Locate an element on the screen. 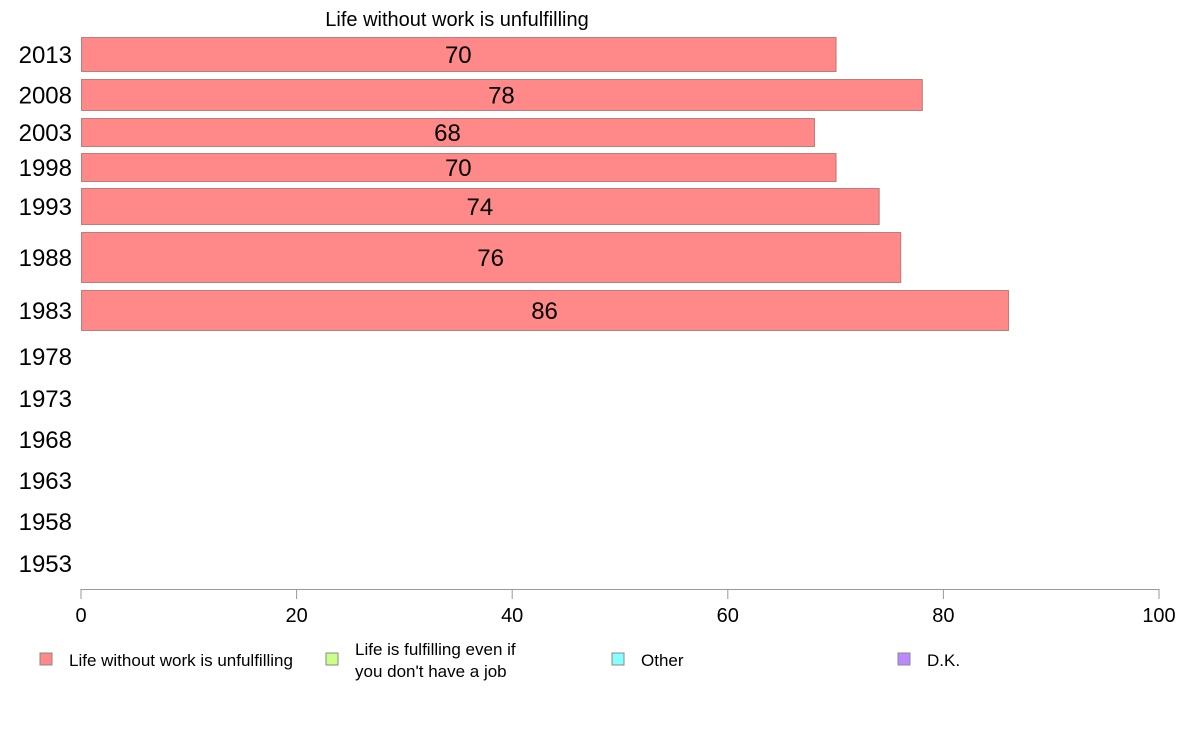 This screenshot has height=736, width=1188. y-tick-label: 1998 is located at coordinates (45, 168).